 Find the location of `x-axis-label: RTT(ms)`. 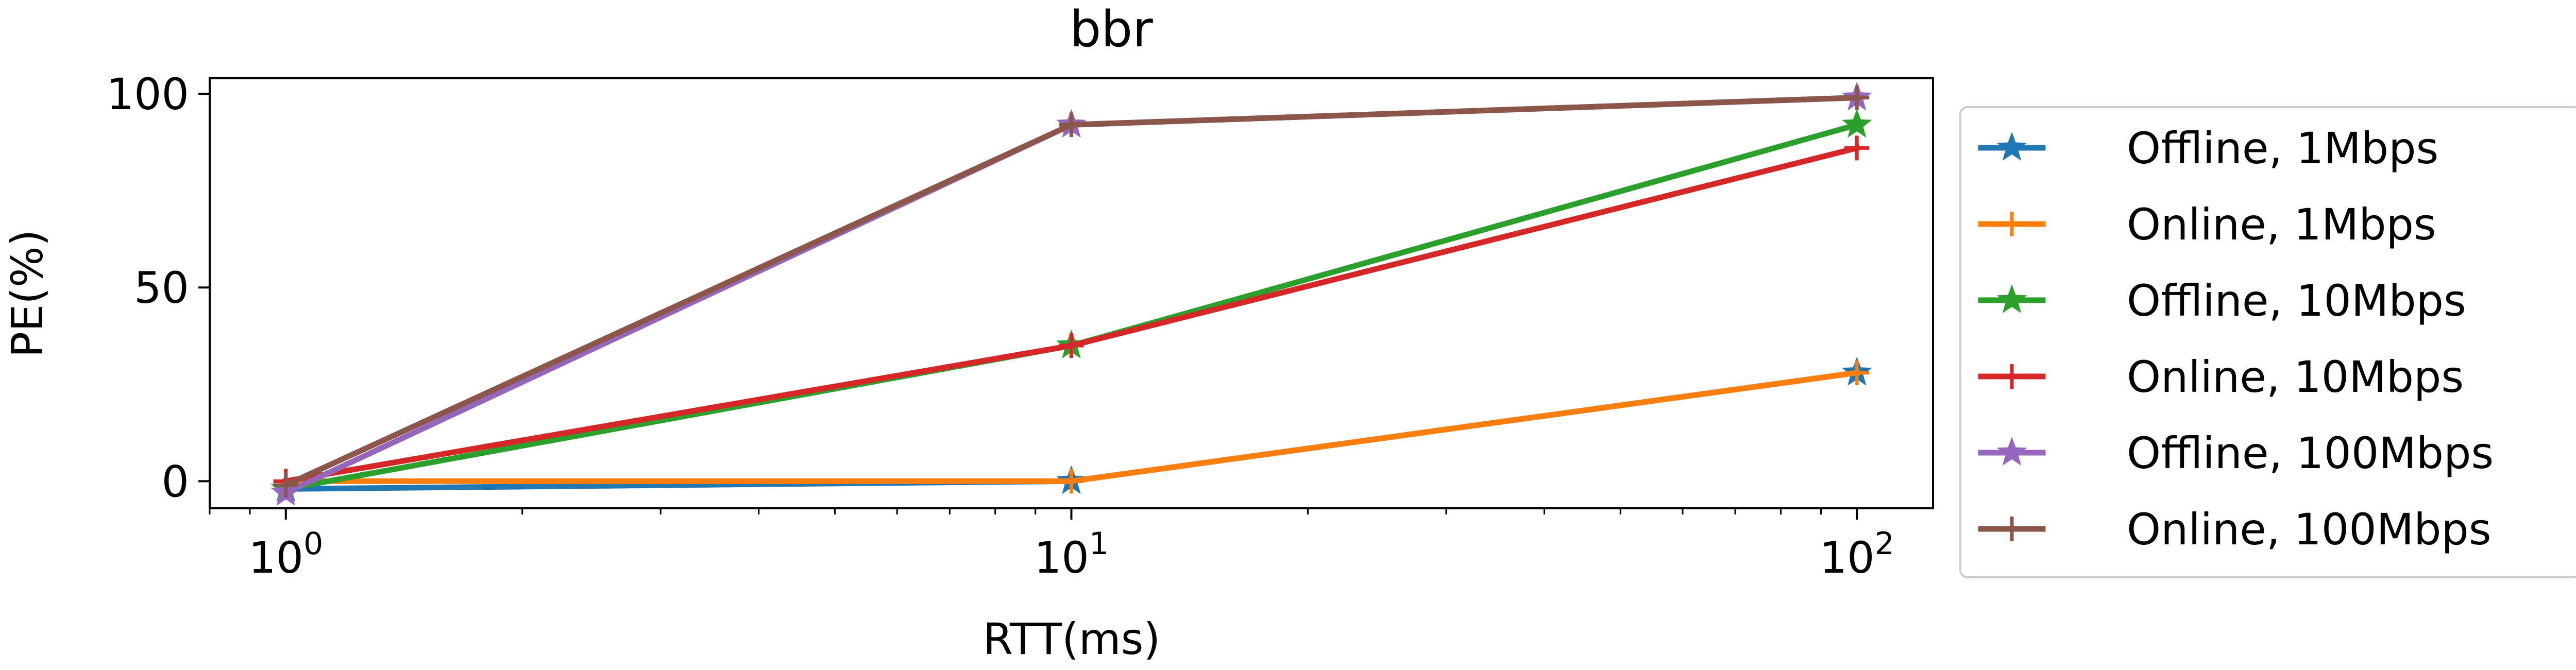

x-axis-label: RTT(ms) is located at coordinates (1072, 639).